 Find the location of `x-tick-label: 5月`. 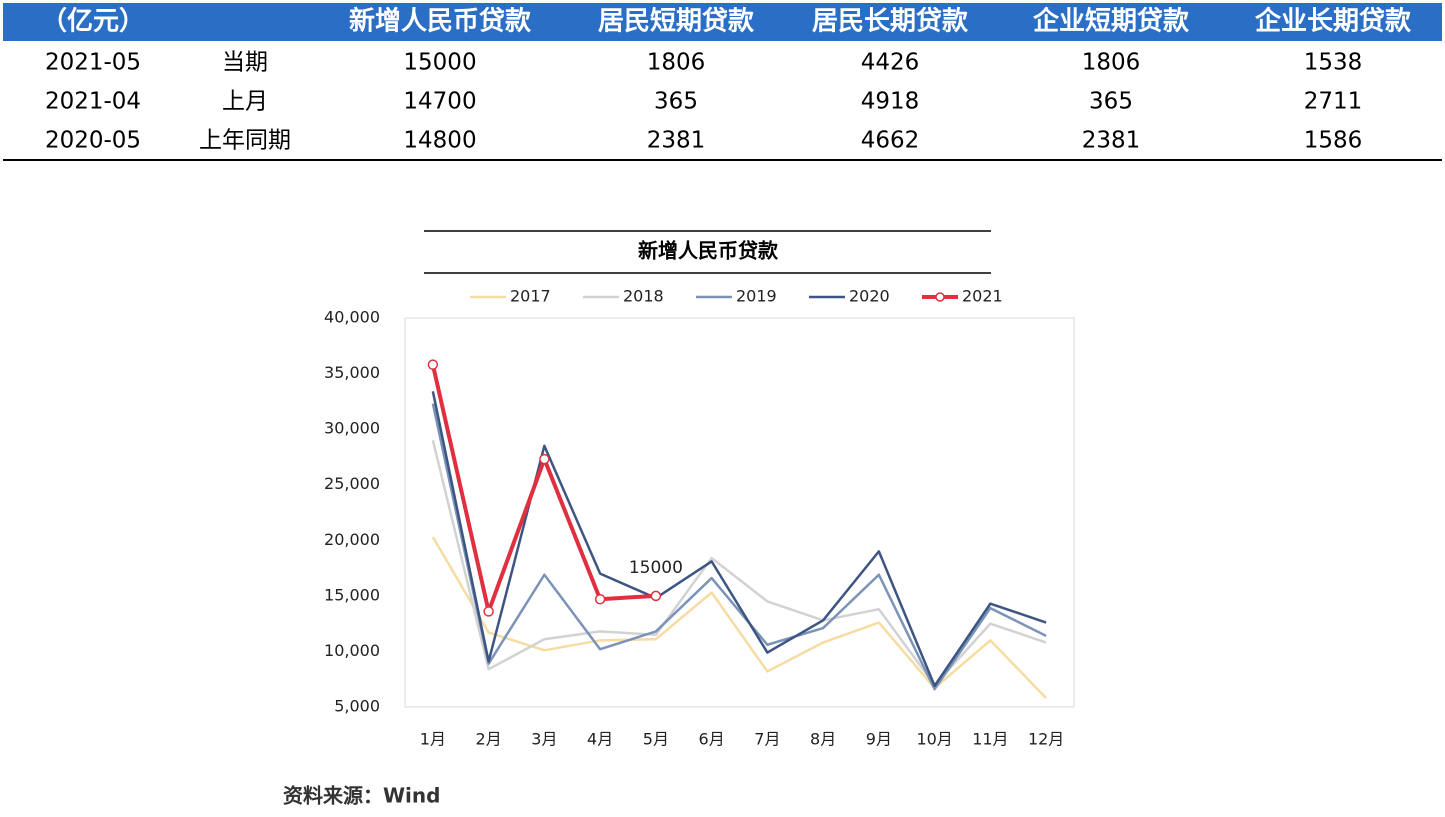

x-tick-label: 5月 is located at coordinates (656, 739).